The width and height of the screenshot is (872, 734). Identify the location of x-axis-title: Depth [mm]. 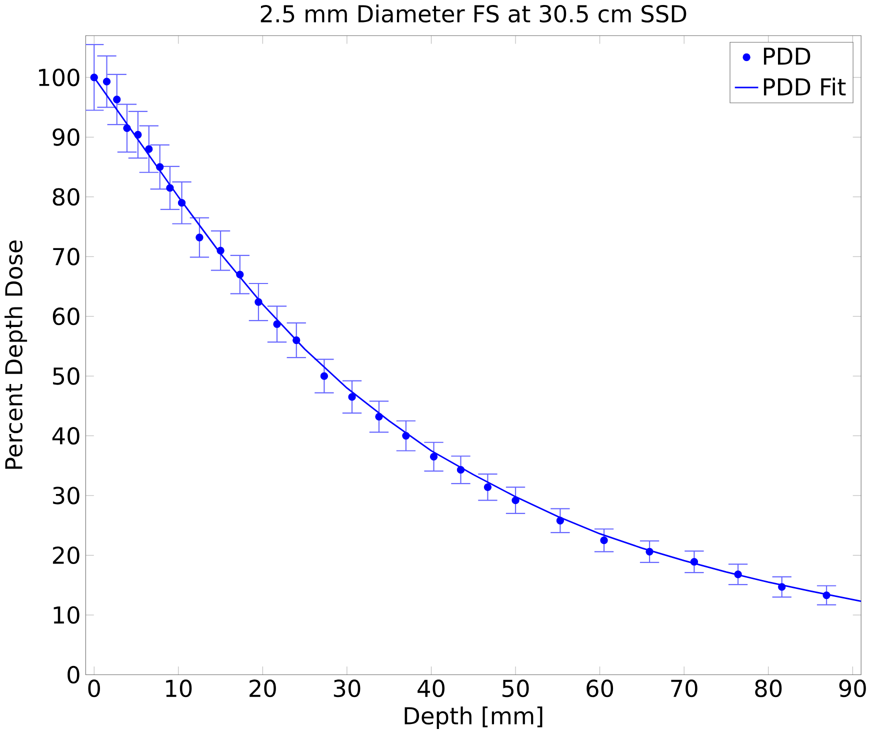
(473, 718).